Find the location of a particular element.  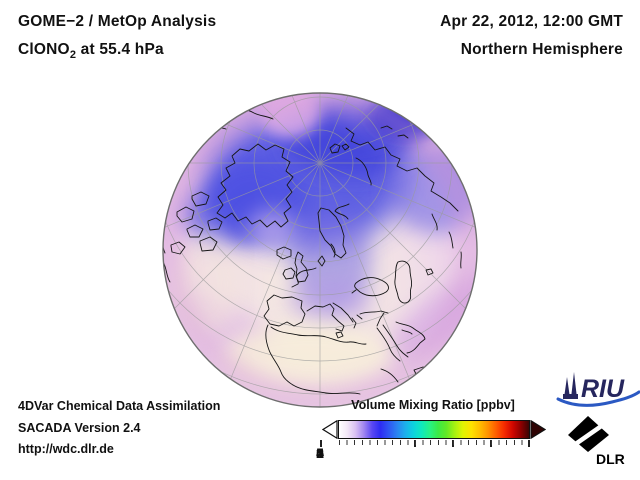

datetime-label: Apr 22, 2012, 12:00 GMT is located at coordinates (531, 21).